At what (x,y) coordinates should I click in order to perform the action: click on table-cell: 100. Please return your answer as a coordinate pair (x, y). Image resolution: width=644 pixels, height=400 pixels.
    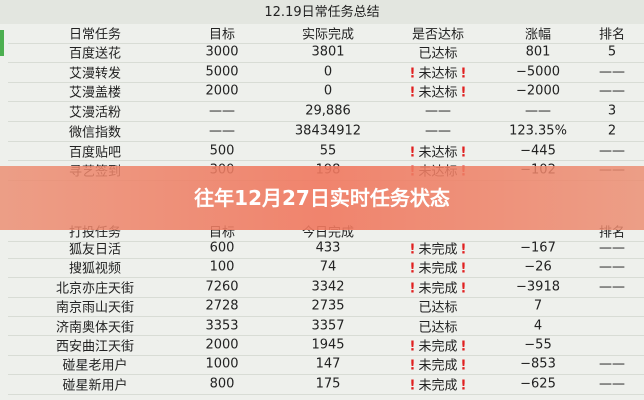
    Looking at the image, I should click on (222, 267).